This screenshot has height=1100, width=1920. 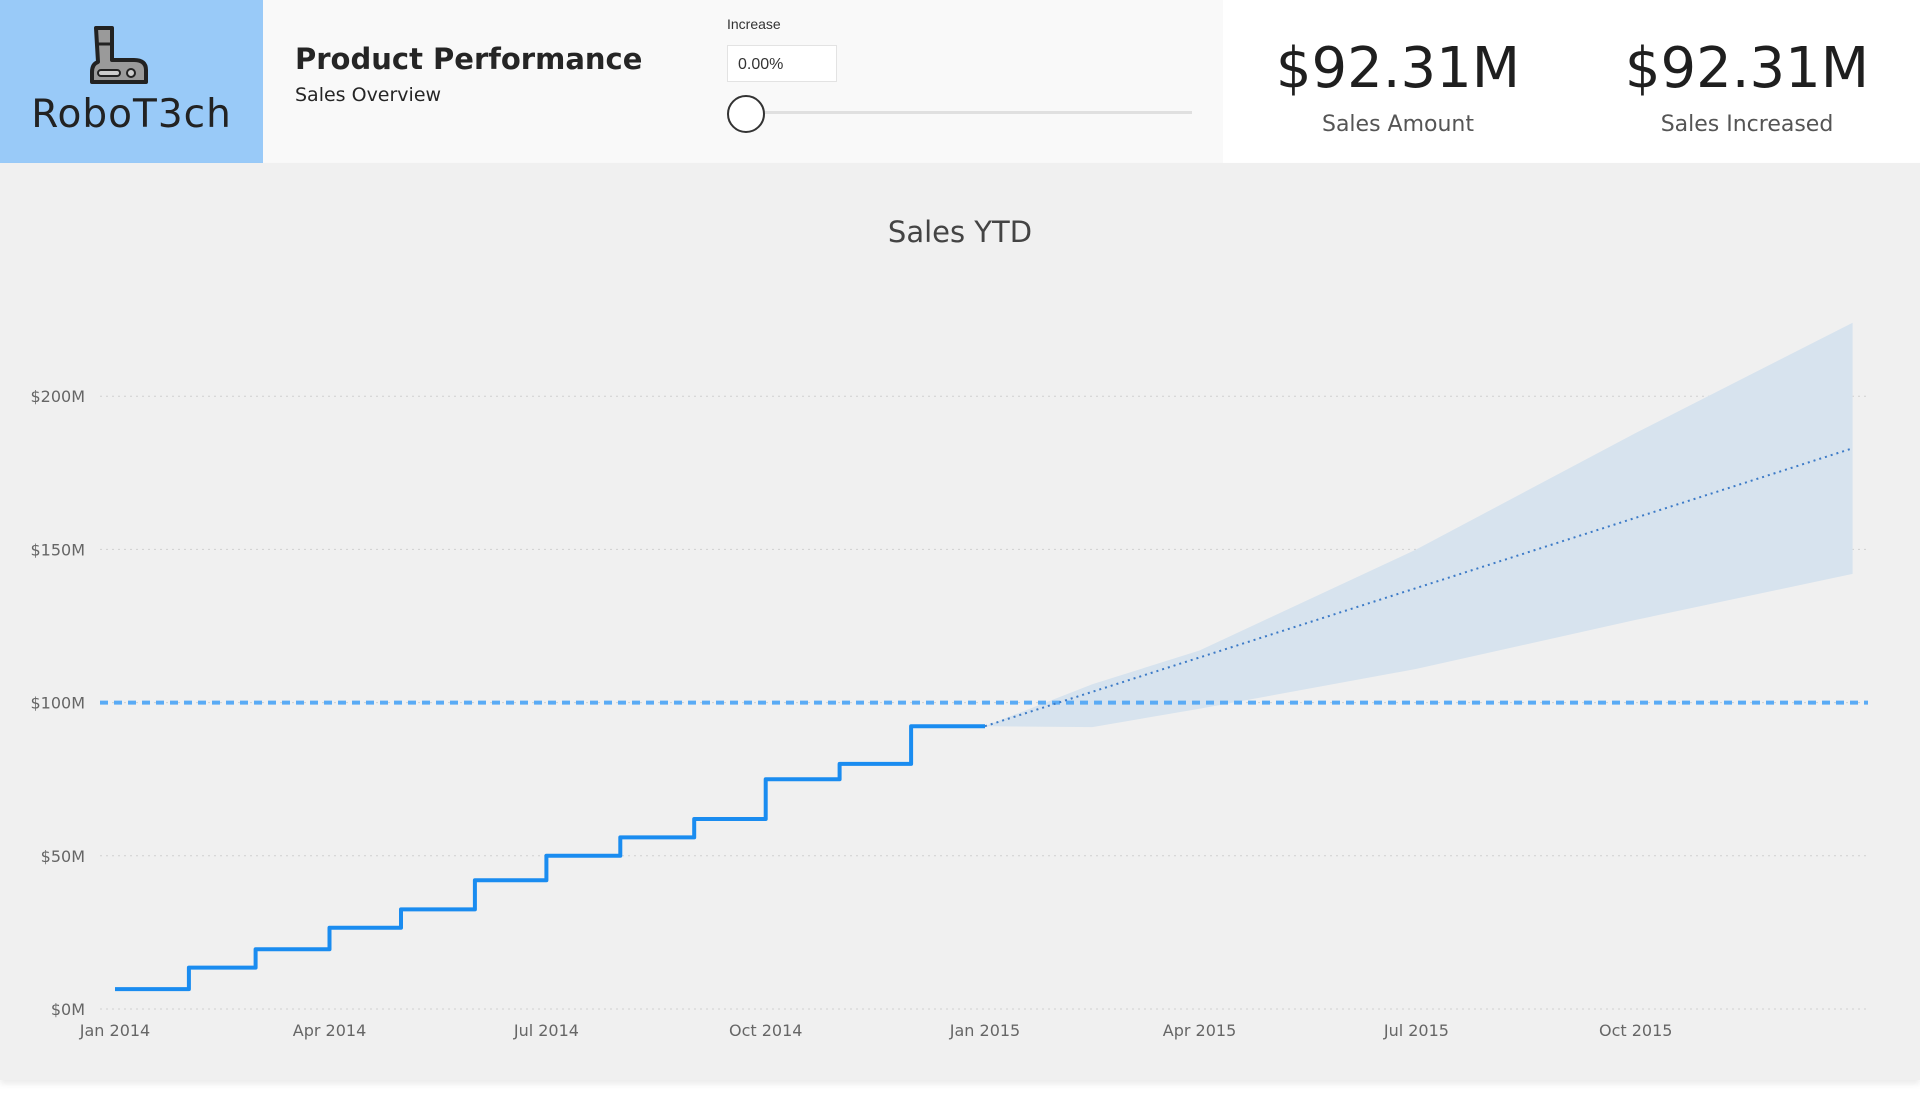 I want to click on x-tick-label: Jul 2015, so click(x=1416, y=1030).